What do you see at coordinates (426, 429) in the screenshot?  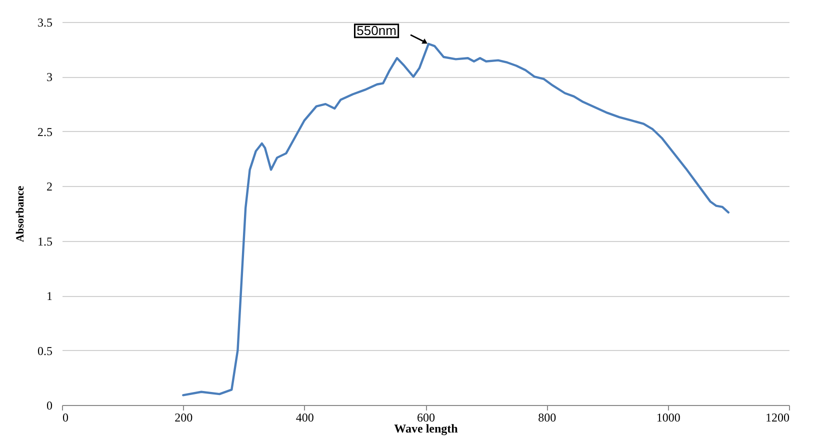 I see `x-axis-title: Wave length` at bounding box center [426, 429].